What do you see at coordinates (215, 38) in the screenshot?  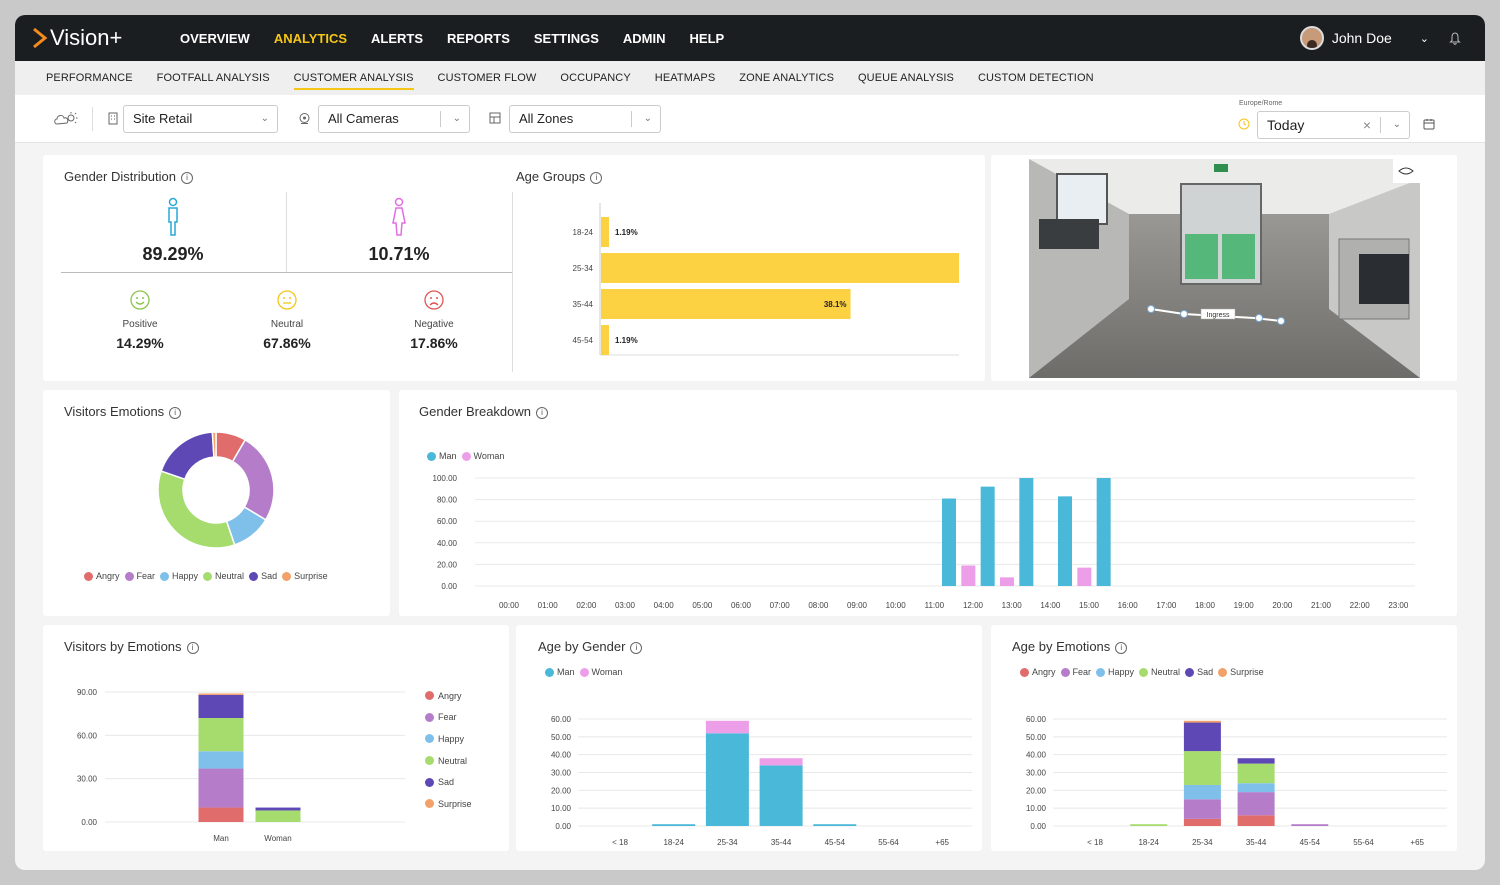 I see `nav-overview: OVERVIEW` at bounding box center [215, 38].